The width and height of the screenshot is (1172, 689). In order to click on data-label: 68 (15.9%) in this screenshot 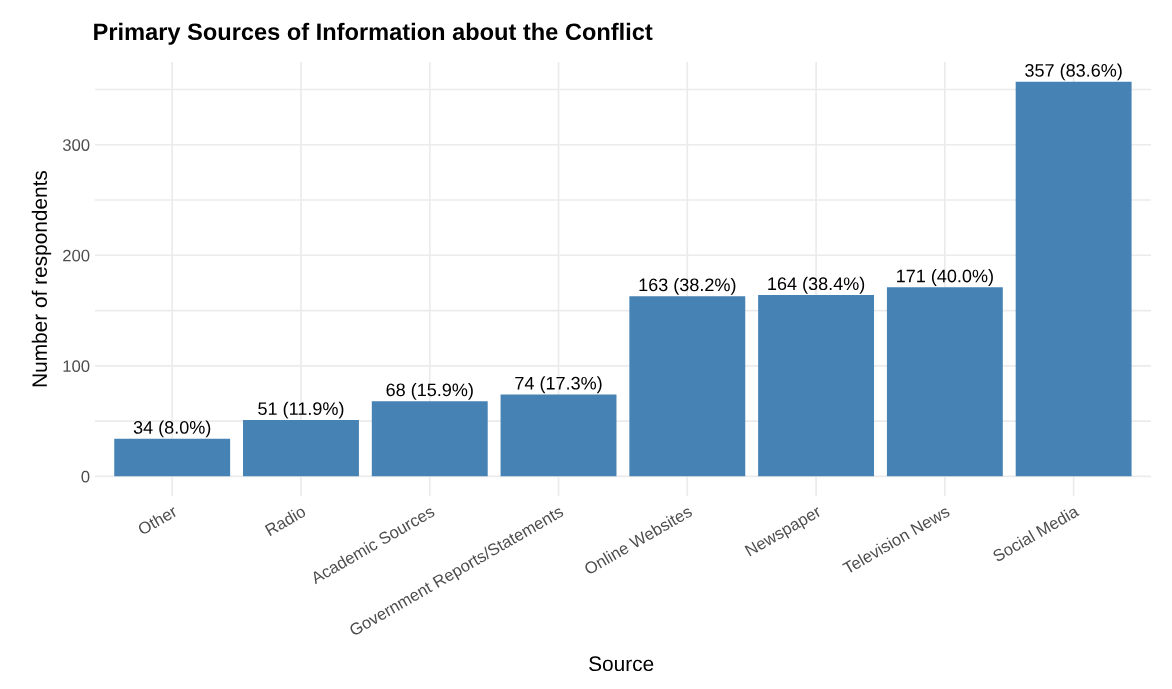, I will do `click(429, 391)`.